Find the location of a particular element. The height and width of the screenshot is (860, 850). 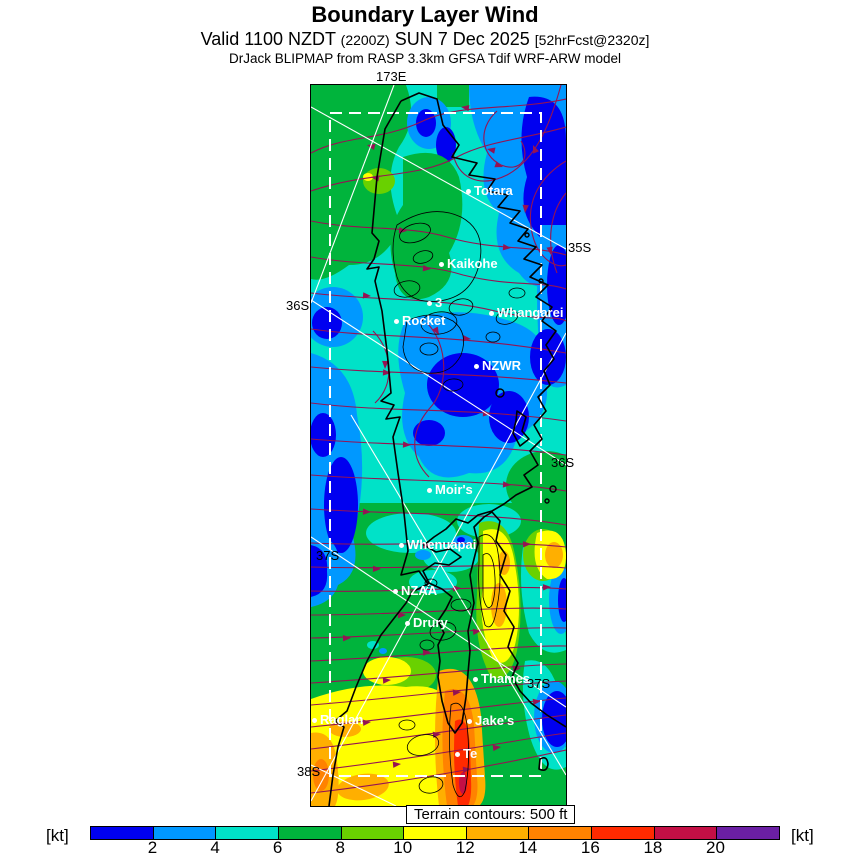

colorbar is located at coordinates (435, 833).